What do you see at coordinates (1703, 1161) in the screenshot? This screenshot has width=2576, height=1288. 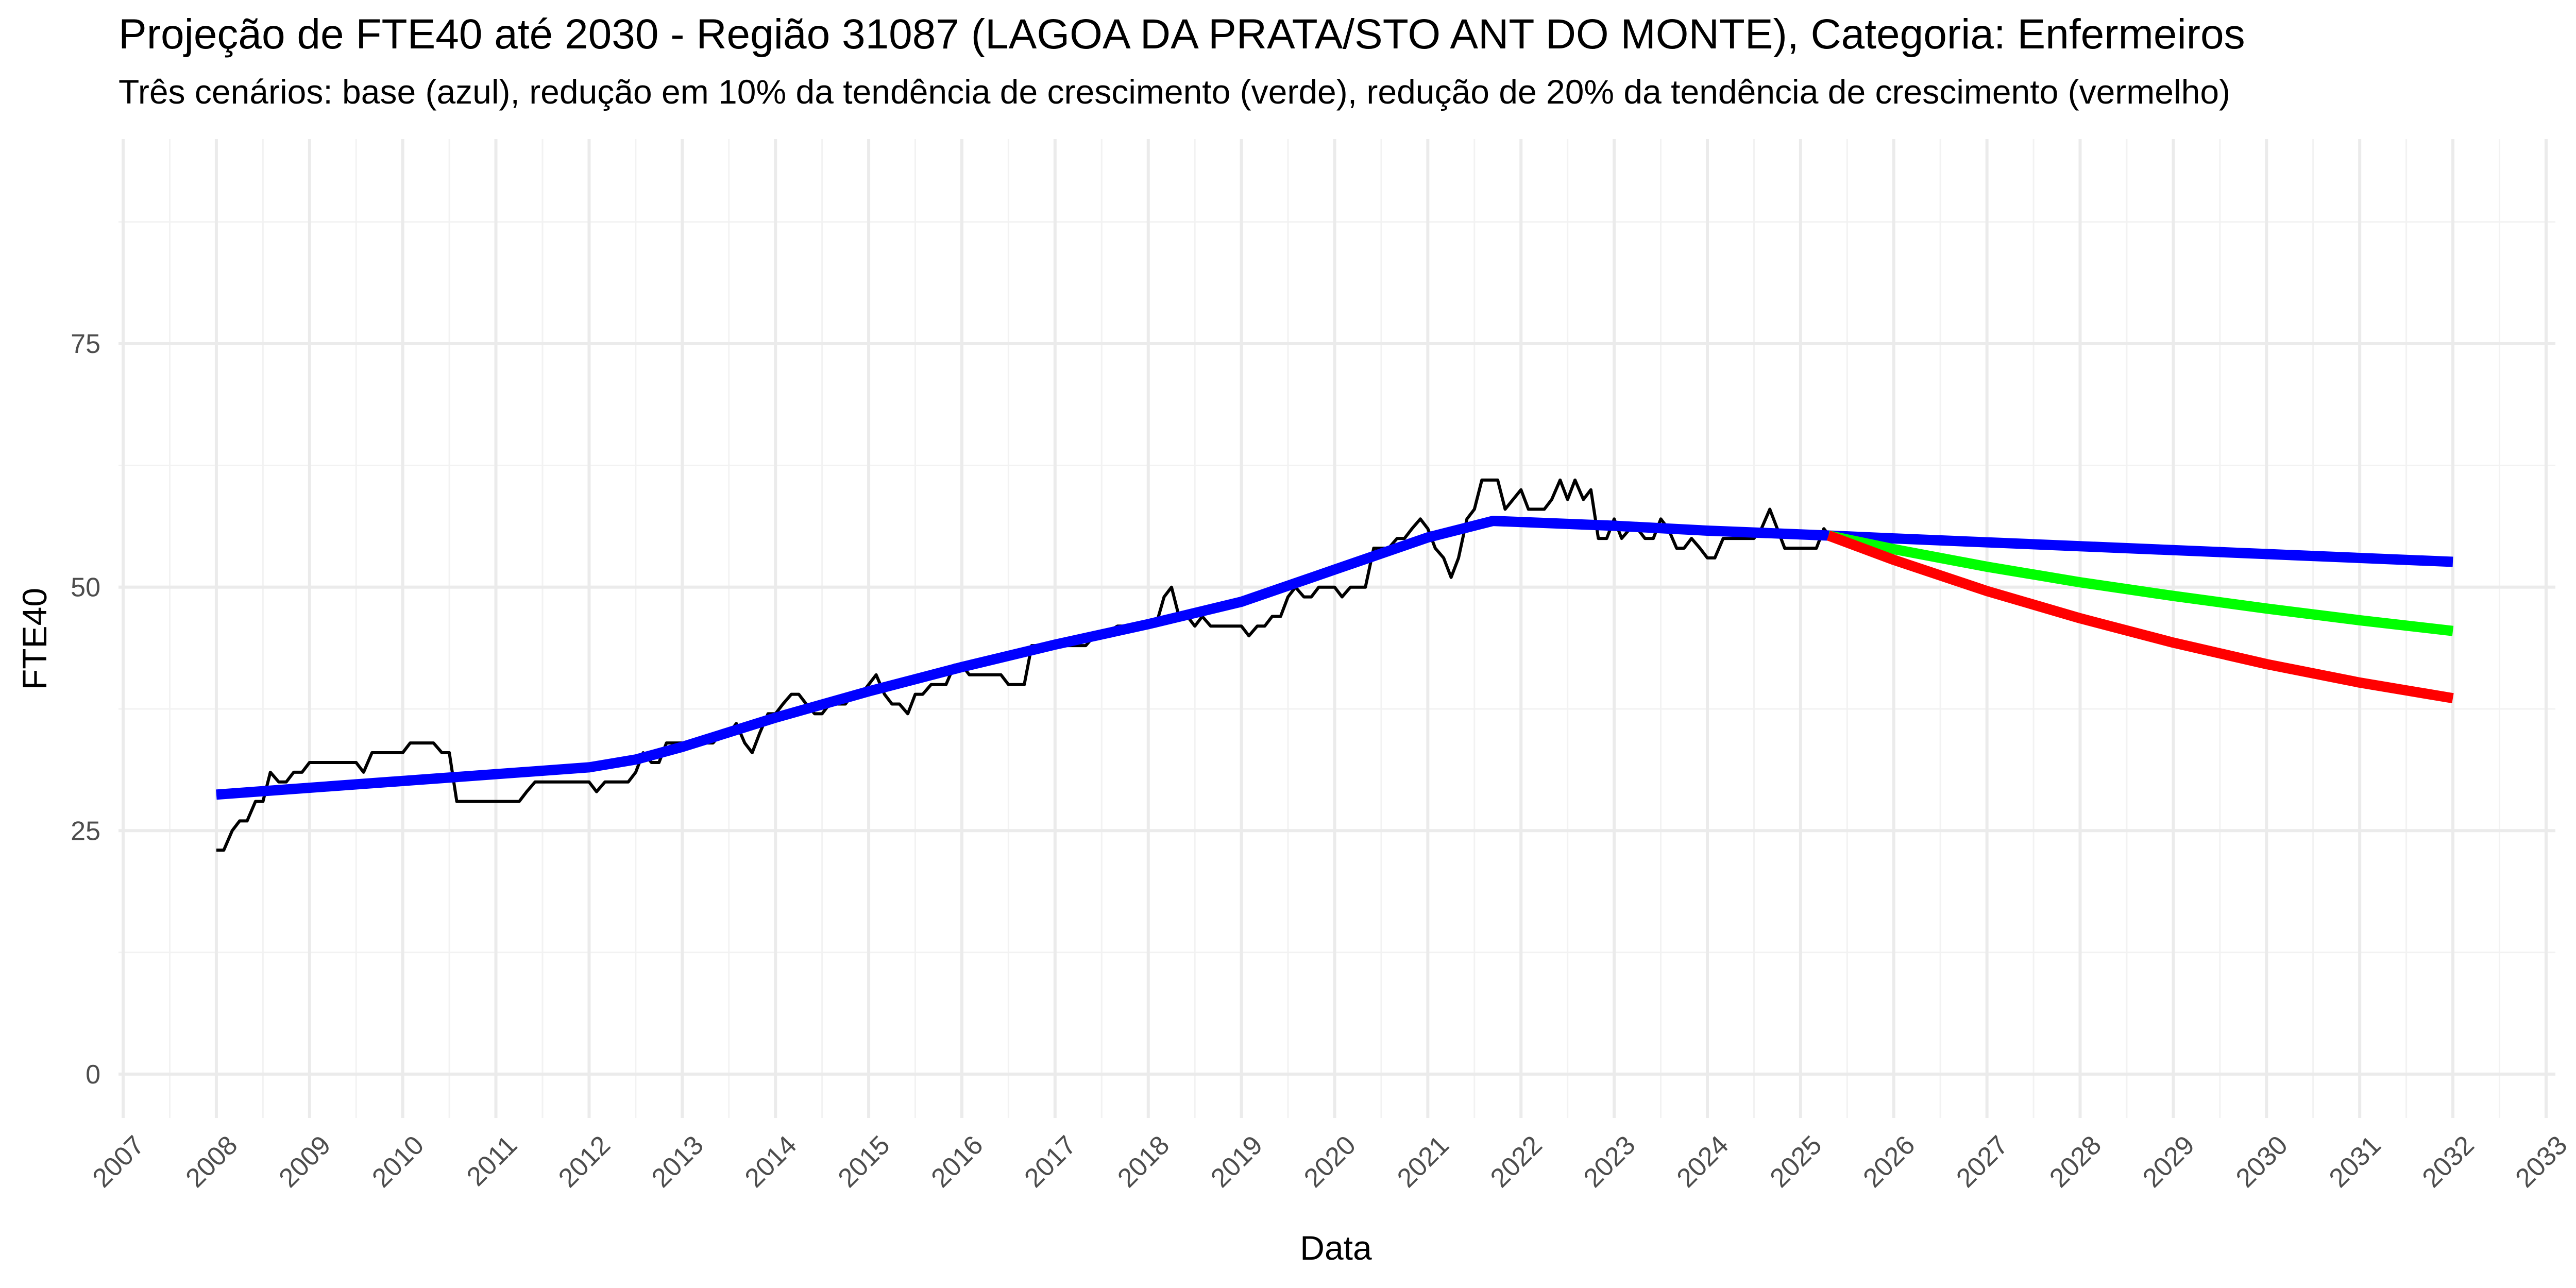 I see `x-tick-label: 2024` at bounding box center [1703, 1161].